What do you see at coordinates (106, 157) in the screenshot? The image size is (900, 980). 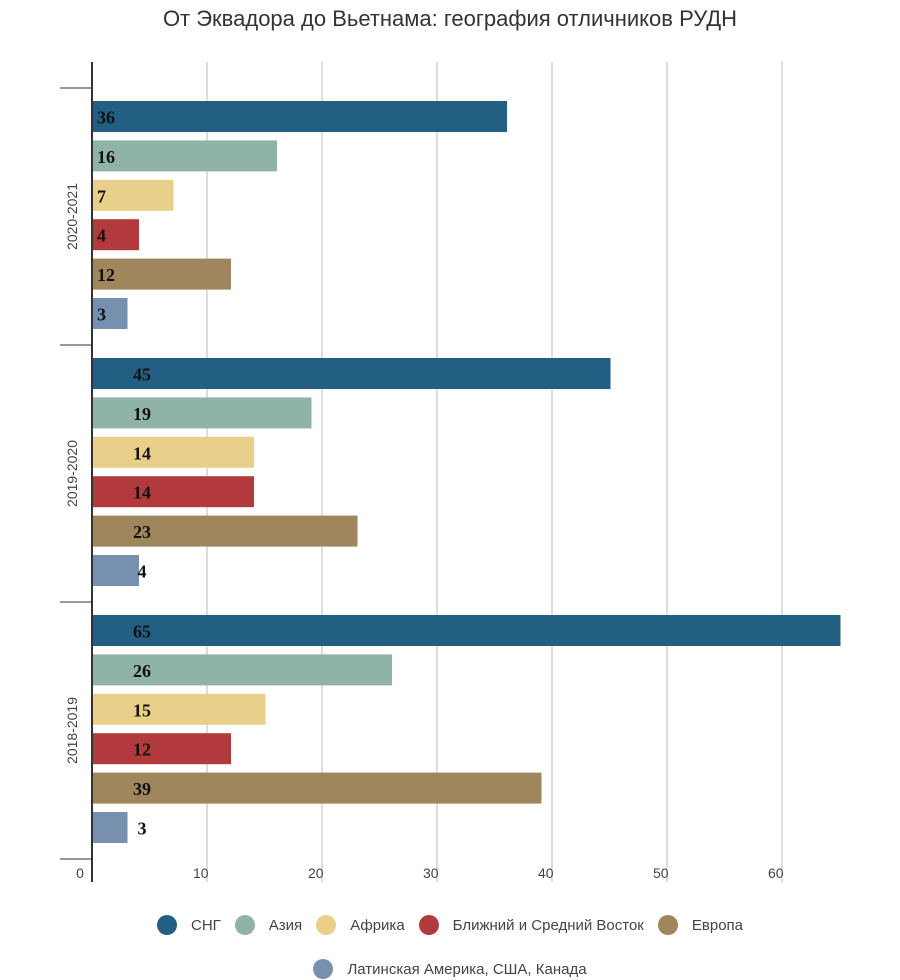 I see `data-label: 16` at bounding box center [106, 157].